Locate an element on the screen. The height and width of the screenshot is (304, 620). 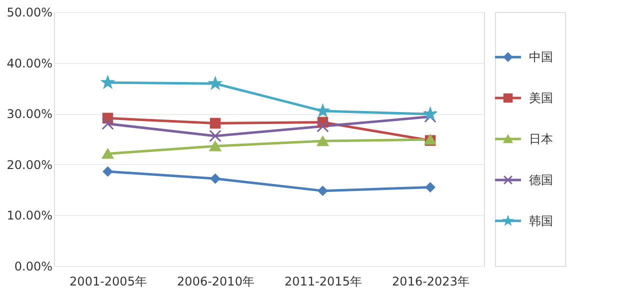
legend-label: 德国 is located at coordinates (541, 179).